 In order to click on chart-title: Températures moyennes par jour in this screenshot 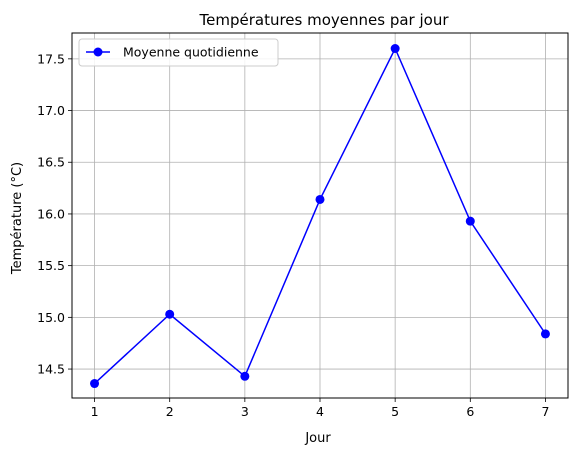, I will do `click(324, 20)`.